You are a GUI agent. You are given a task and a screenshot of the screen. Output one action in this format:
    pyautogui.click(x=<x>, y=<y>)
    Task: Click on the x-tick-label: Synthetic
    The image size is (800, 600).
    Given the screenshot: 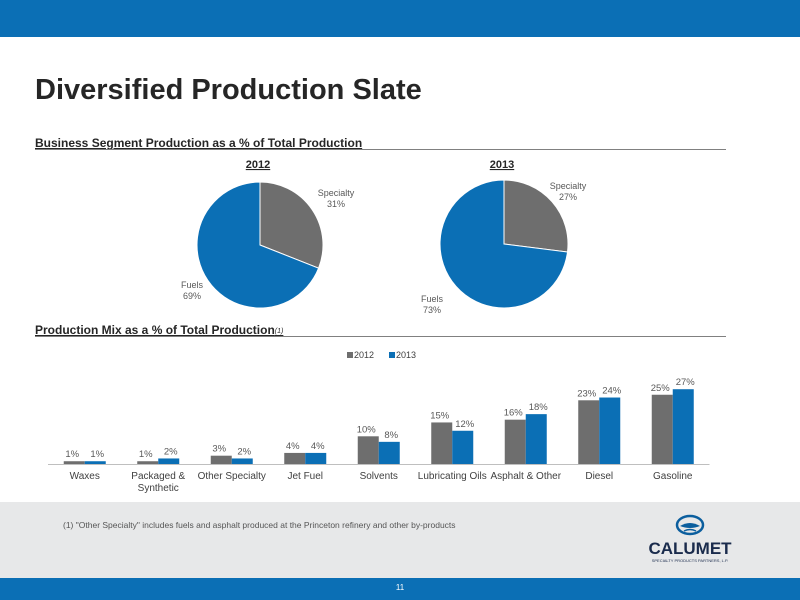 What is the action you would take?
    pyautogui.click(x=158, y=488)
    